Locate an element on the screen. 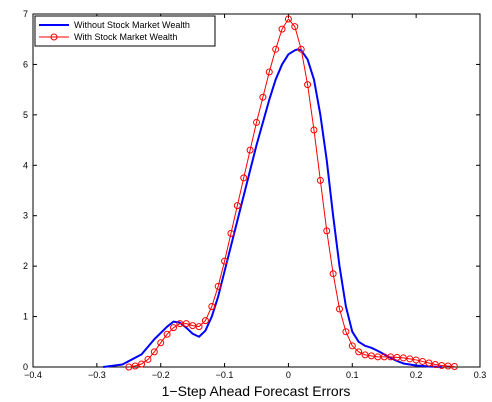  y-tick-label: 3 is located at coordinates (25, 216).